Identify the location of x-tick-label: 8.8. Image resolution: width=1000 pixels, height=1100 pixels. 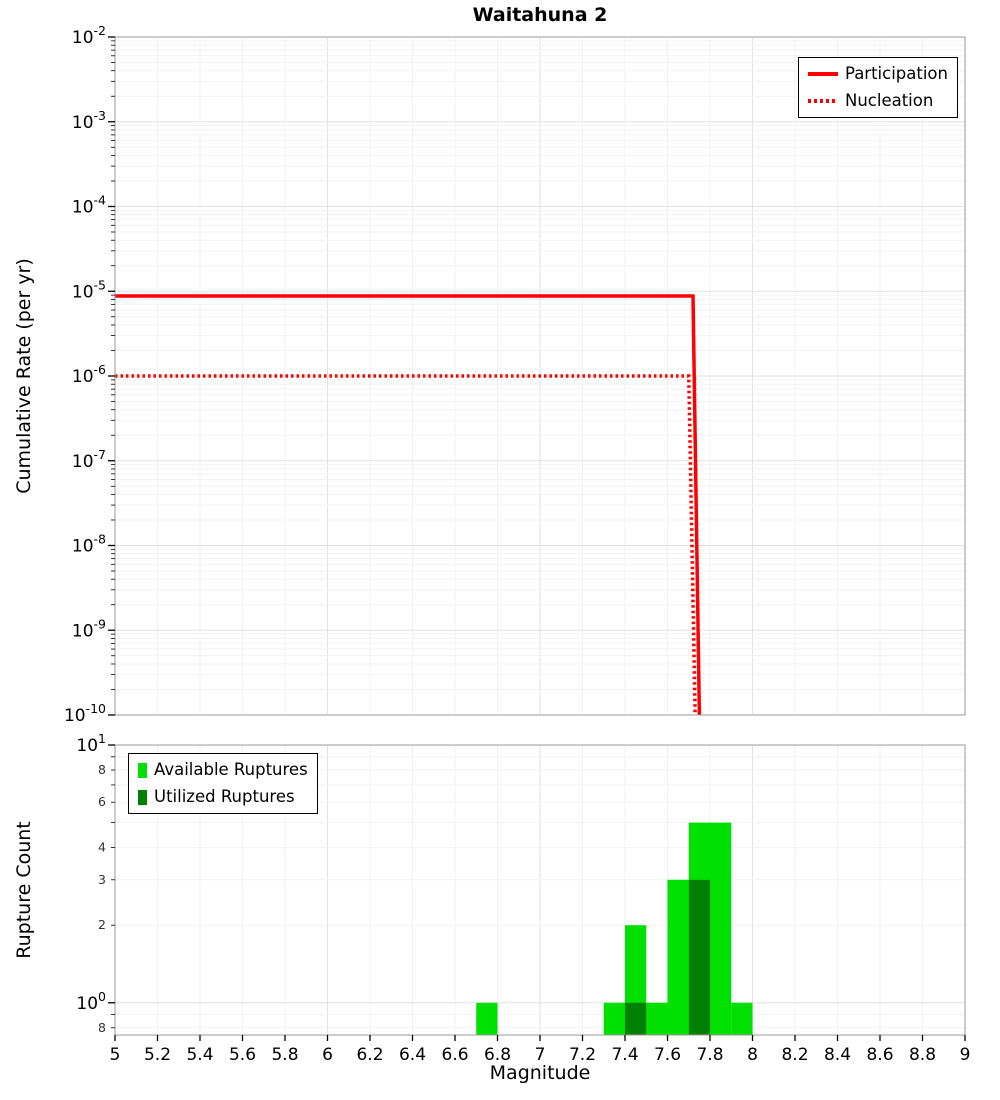
(922, 1055).